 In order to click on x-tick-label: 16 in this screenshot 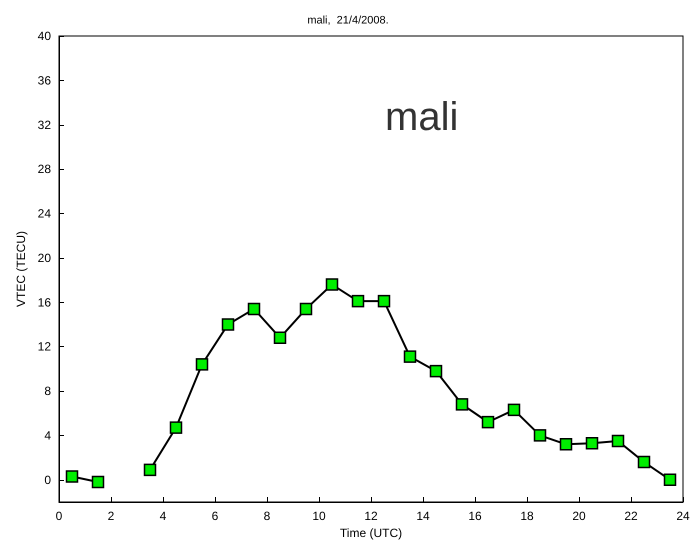, I will do `click(475, 516)`.